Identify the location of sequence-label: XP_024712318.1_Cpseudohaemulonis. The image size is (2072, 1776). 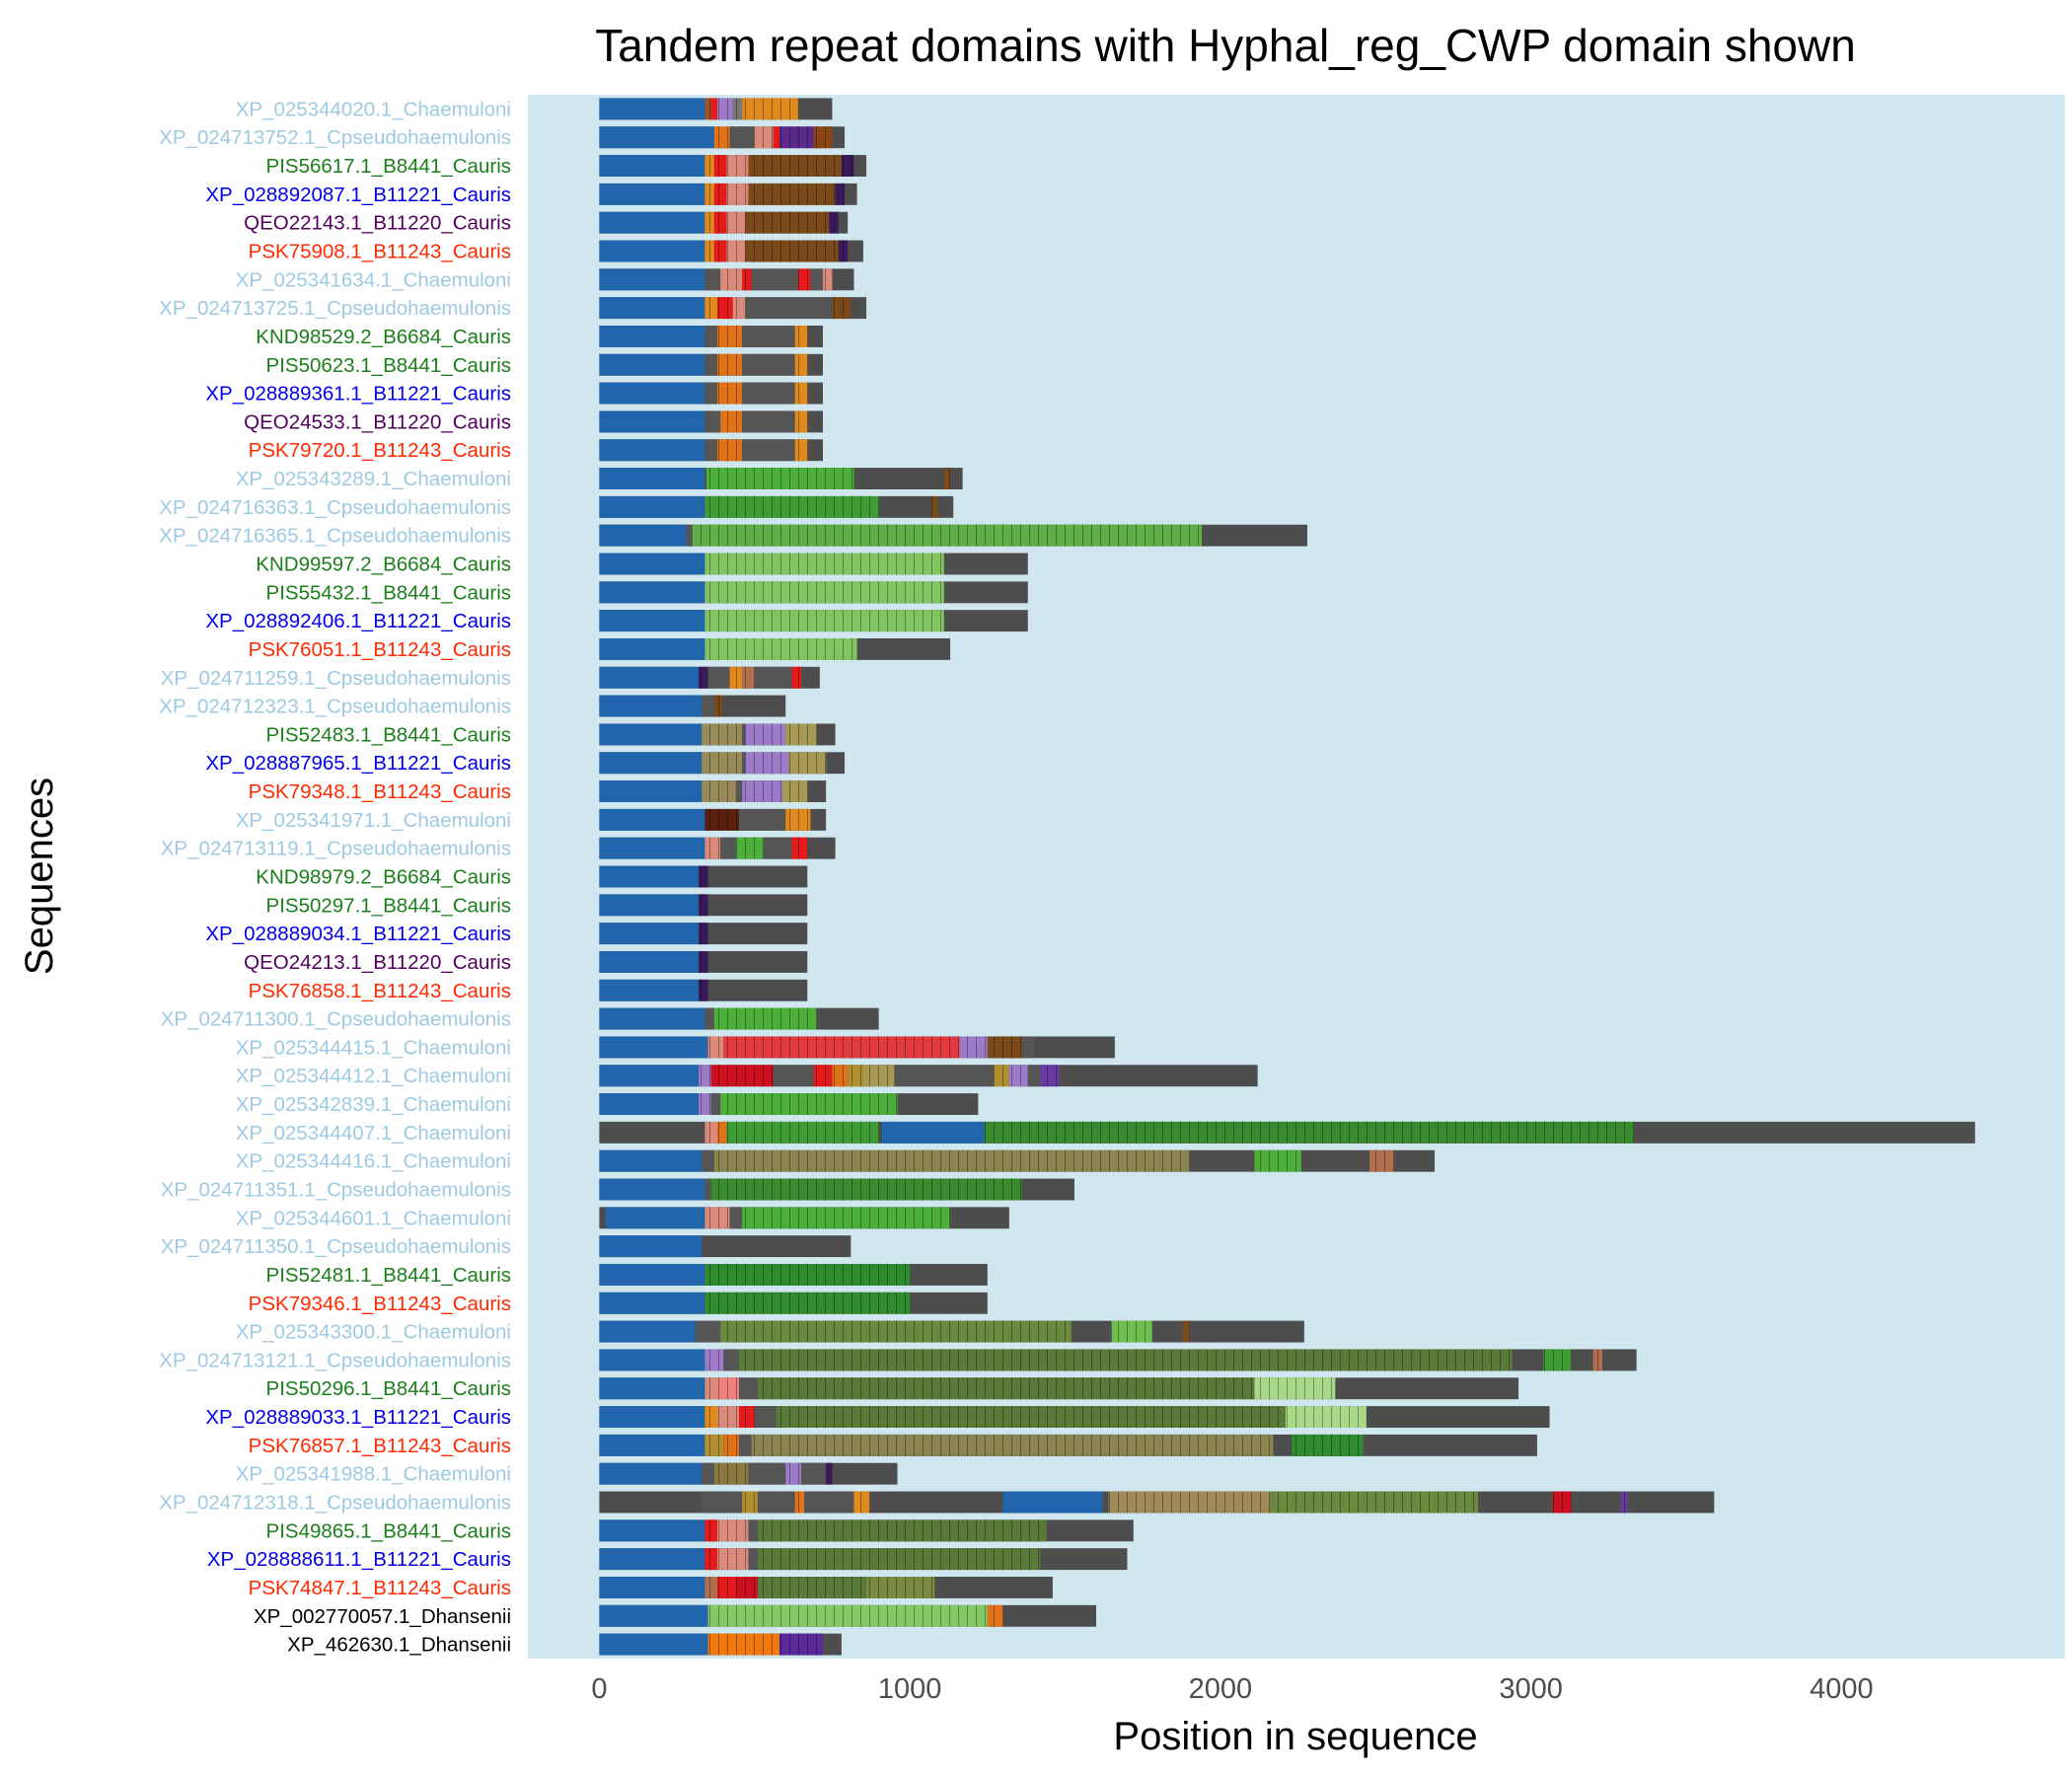
(335, 1504).